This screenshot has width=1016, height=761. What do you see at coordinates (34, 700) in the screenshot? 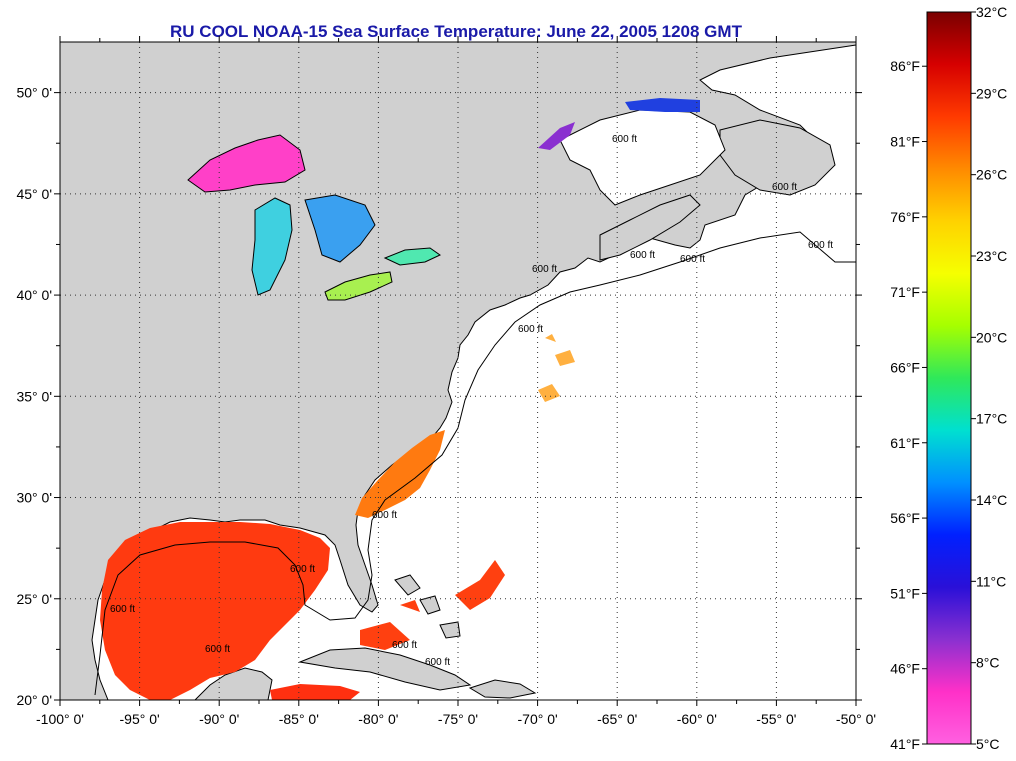
I see `lat-tick-label: 20° 0'` at bounding box center [34, 700].